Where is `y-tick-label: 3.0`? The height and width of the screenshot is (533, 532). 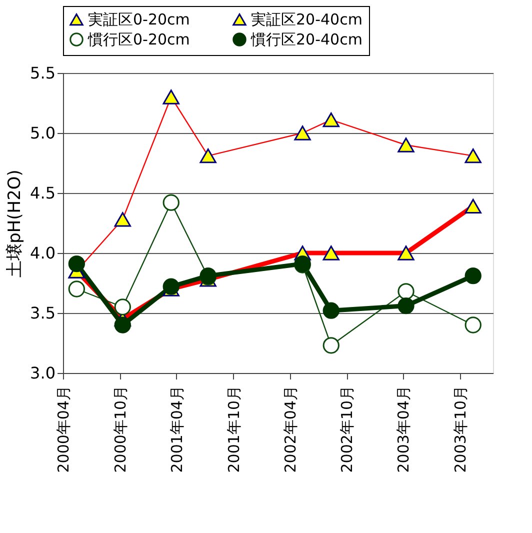 y-tick-label: 3.0 is located at coordinates (43, 373).